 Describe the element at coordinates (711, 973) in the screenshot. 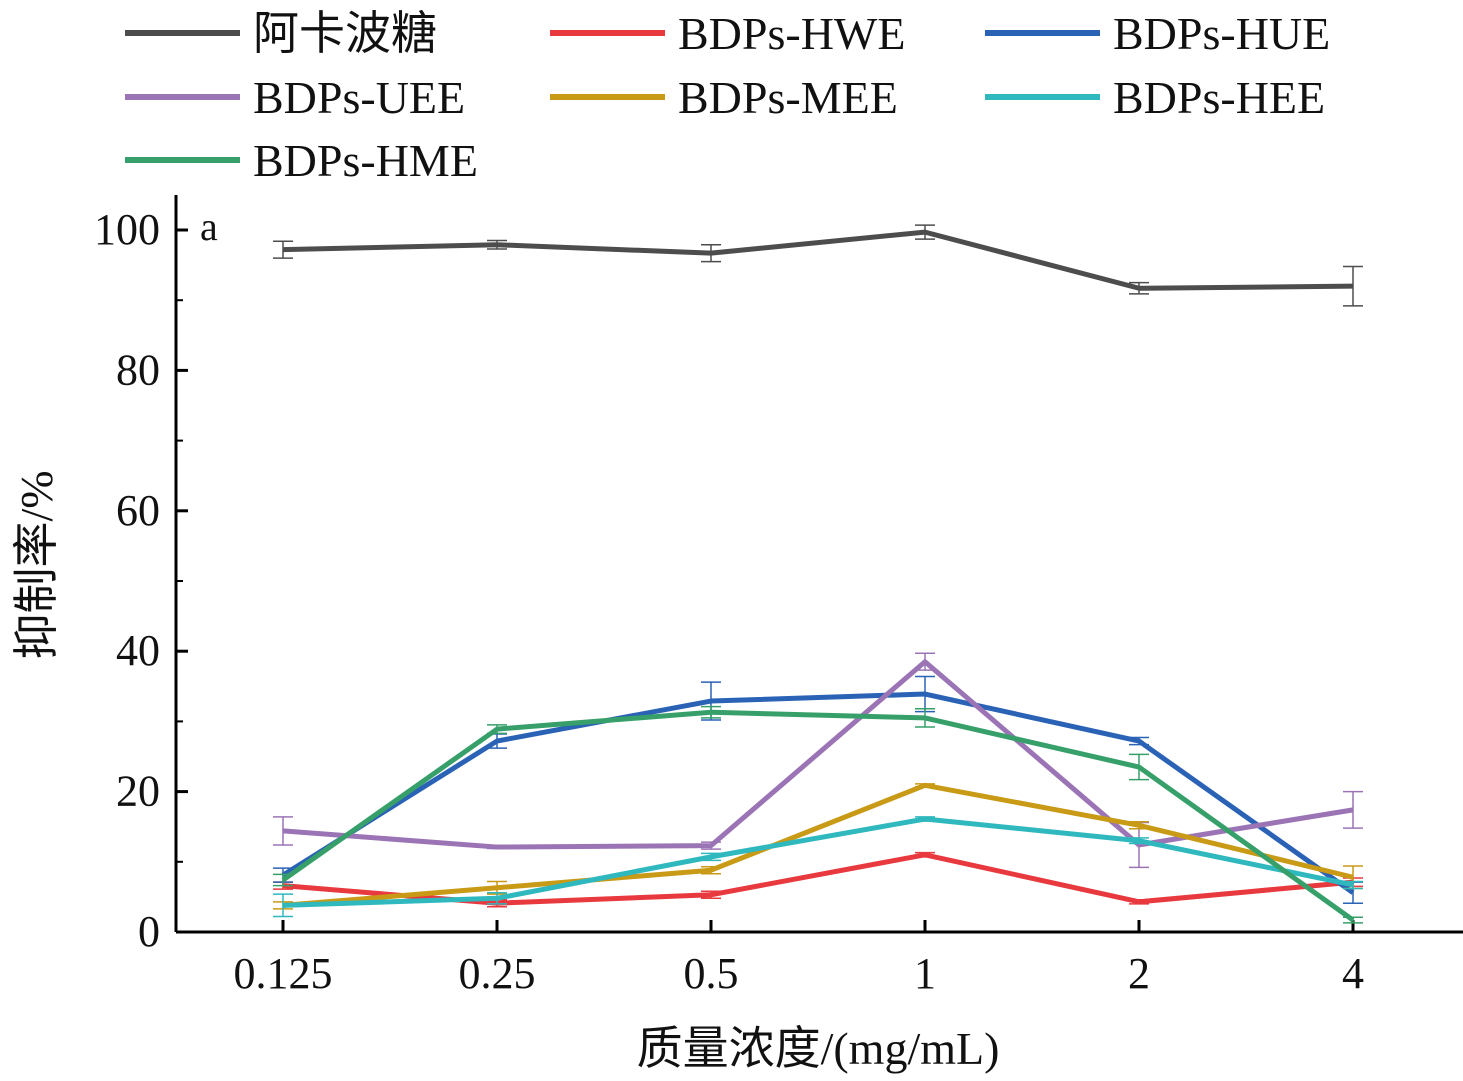

I see `x-tick-label: 0.5` at that location.